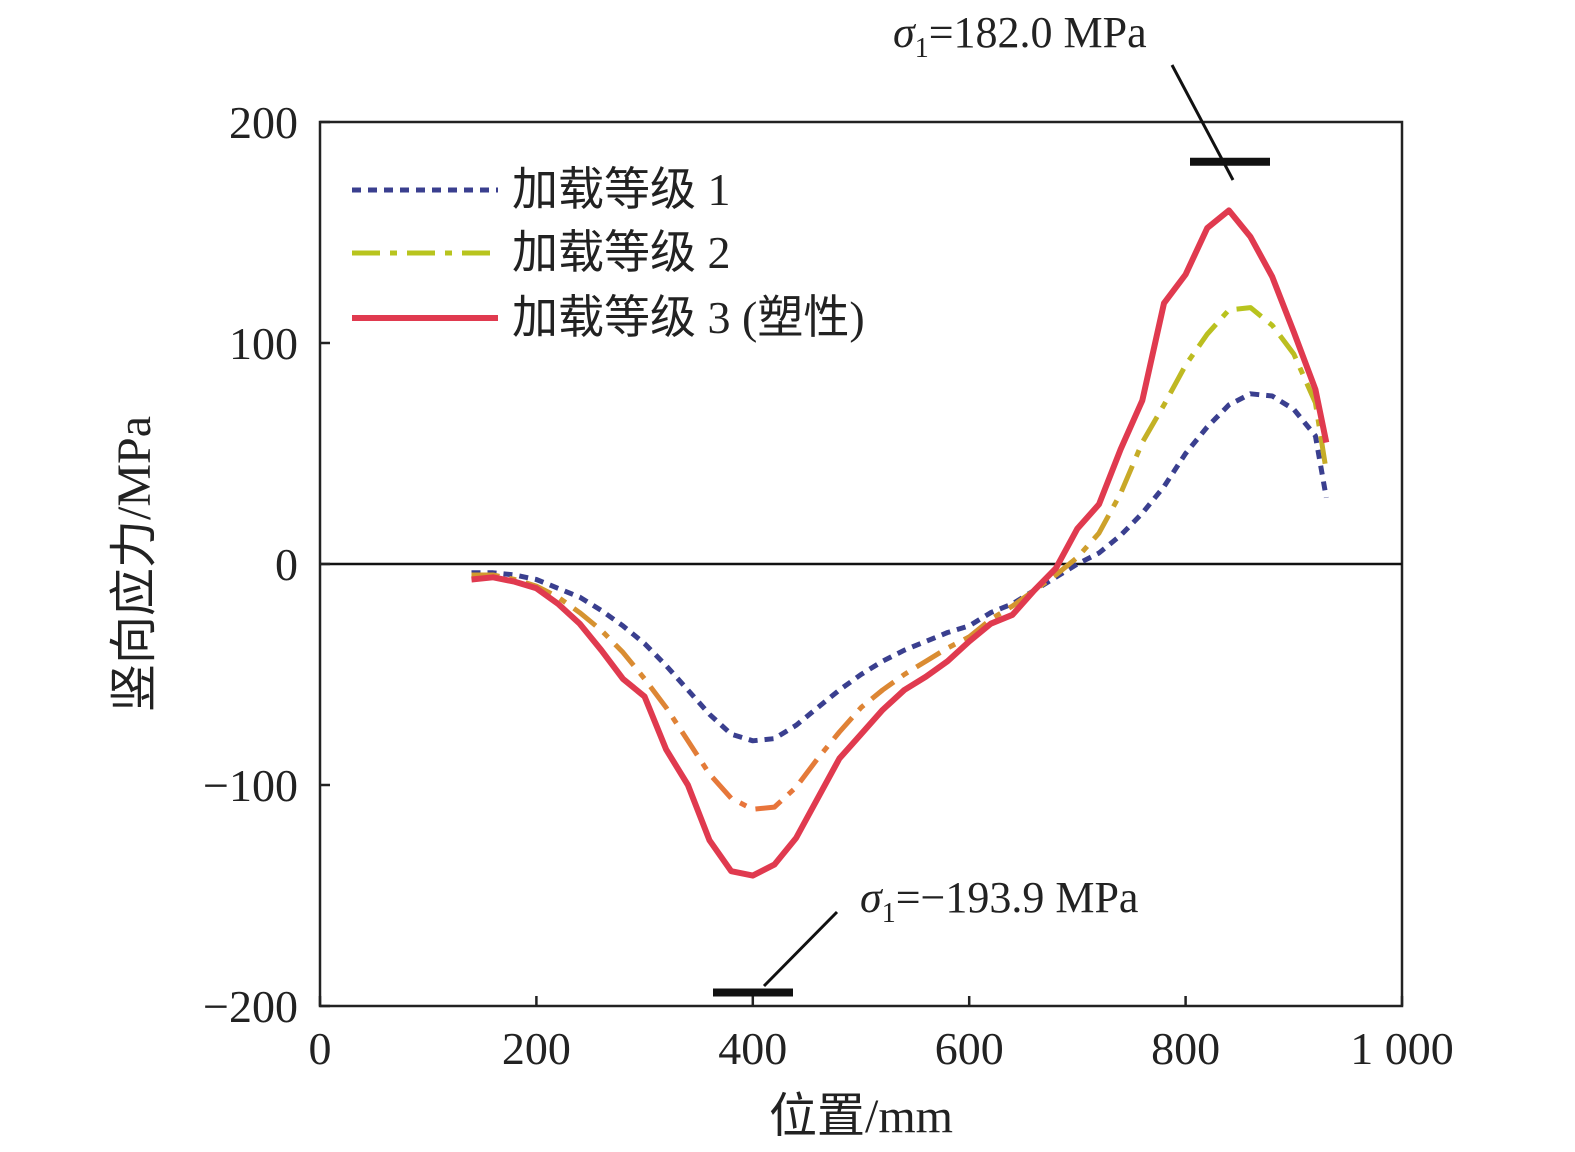  I want to click on legend-label-series-3: 加载等级 3 (塑性), so click(688, 317).